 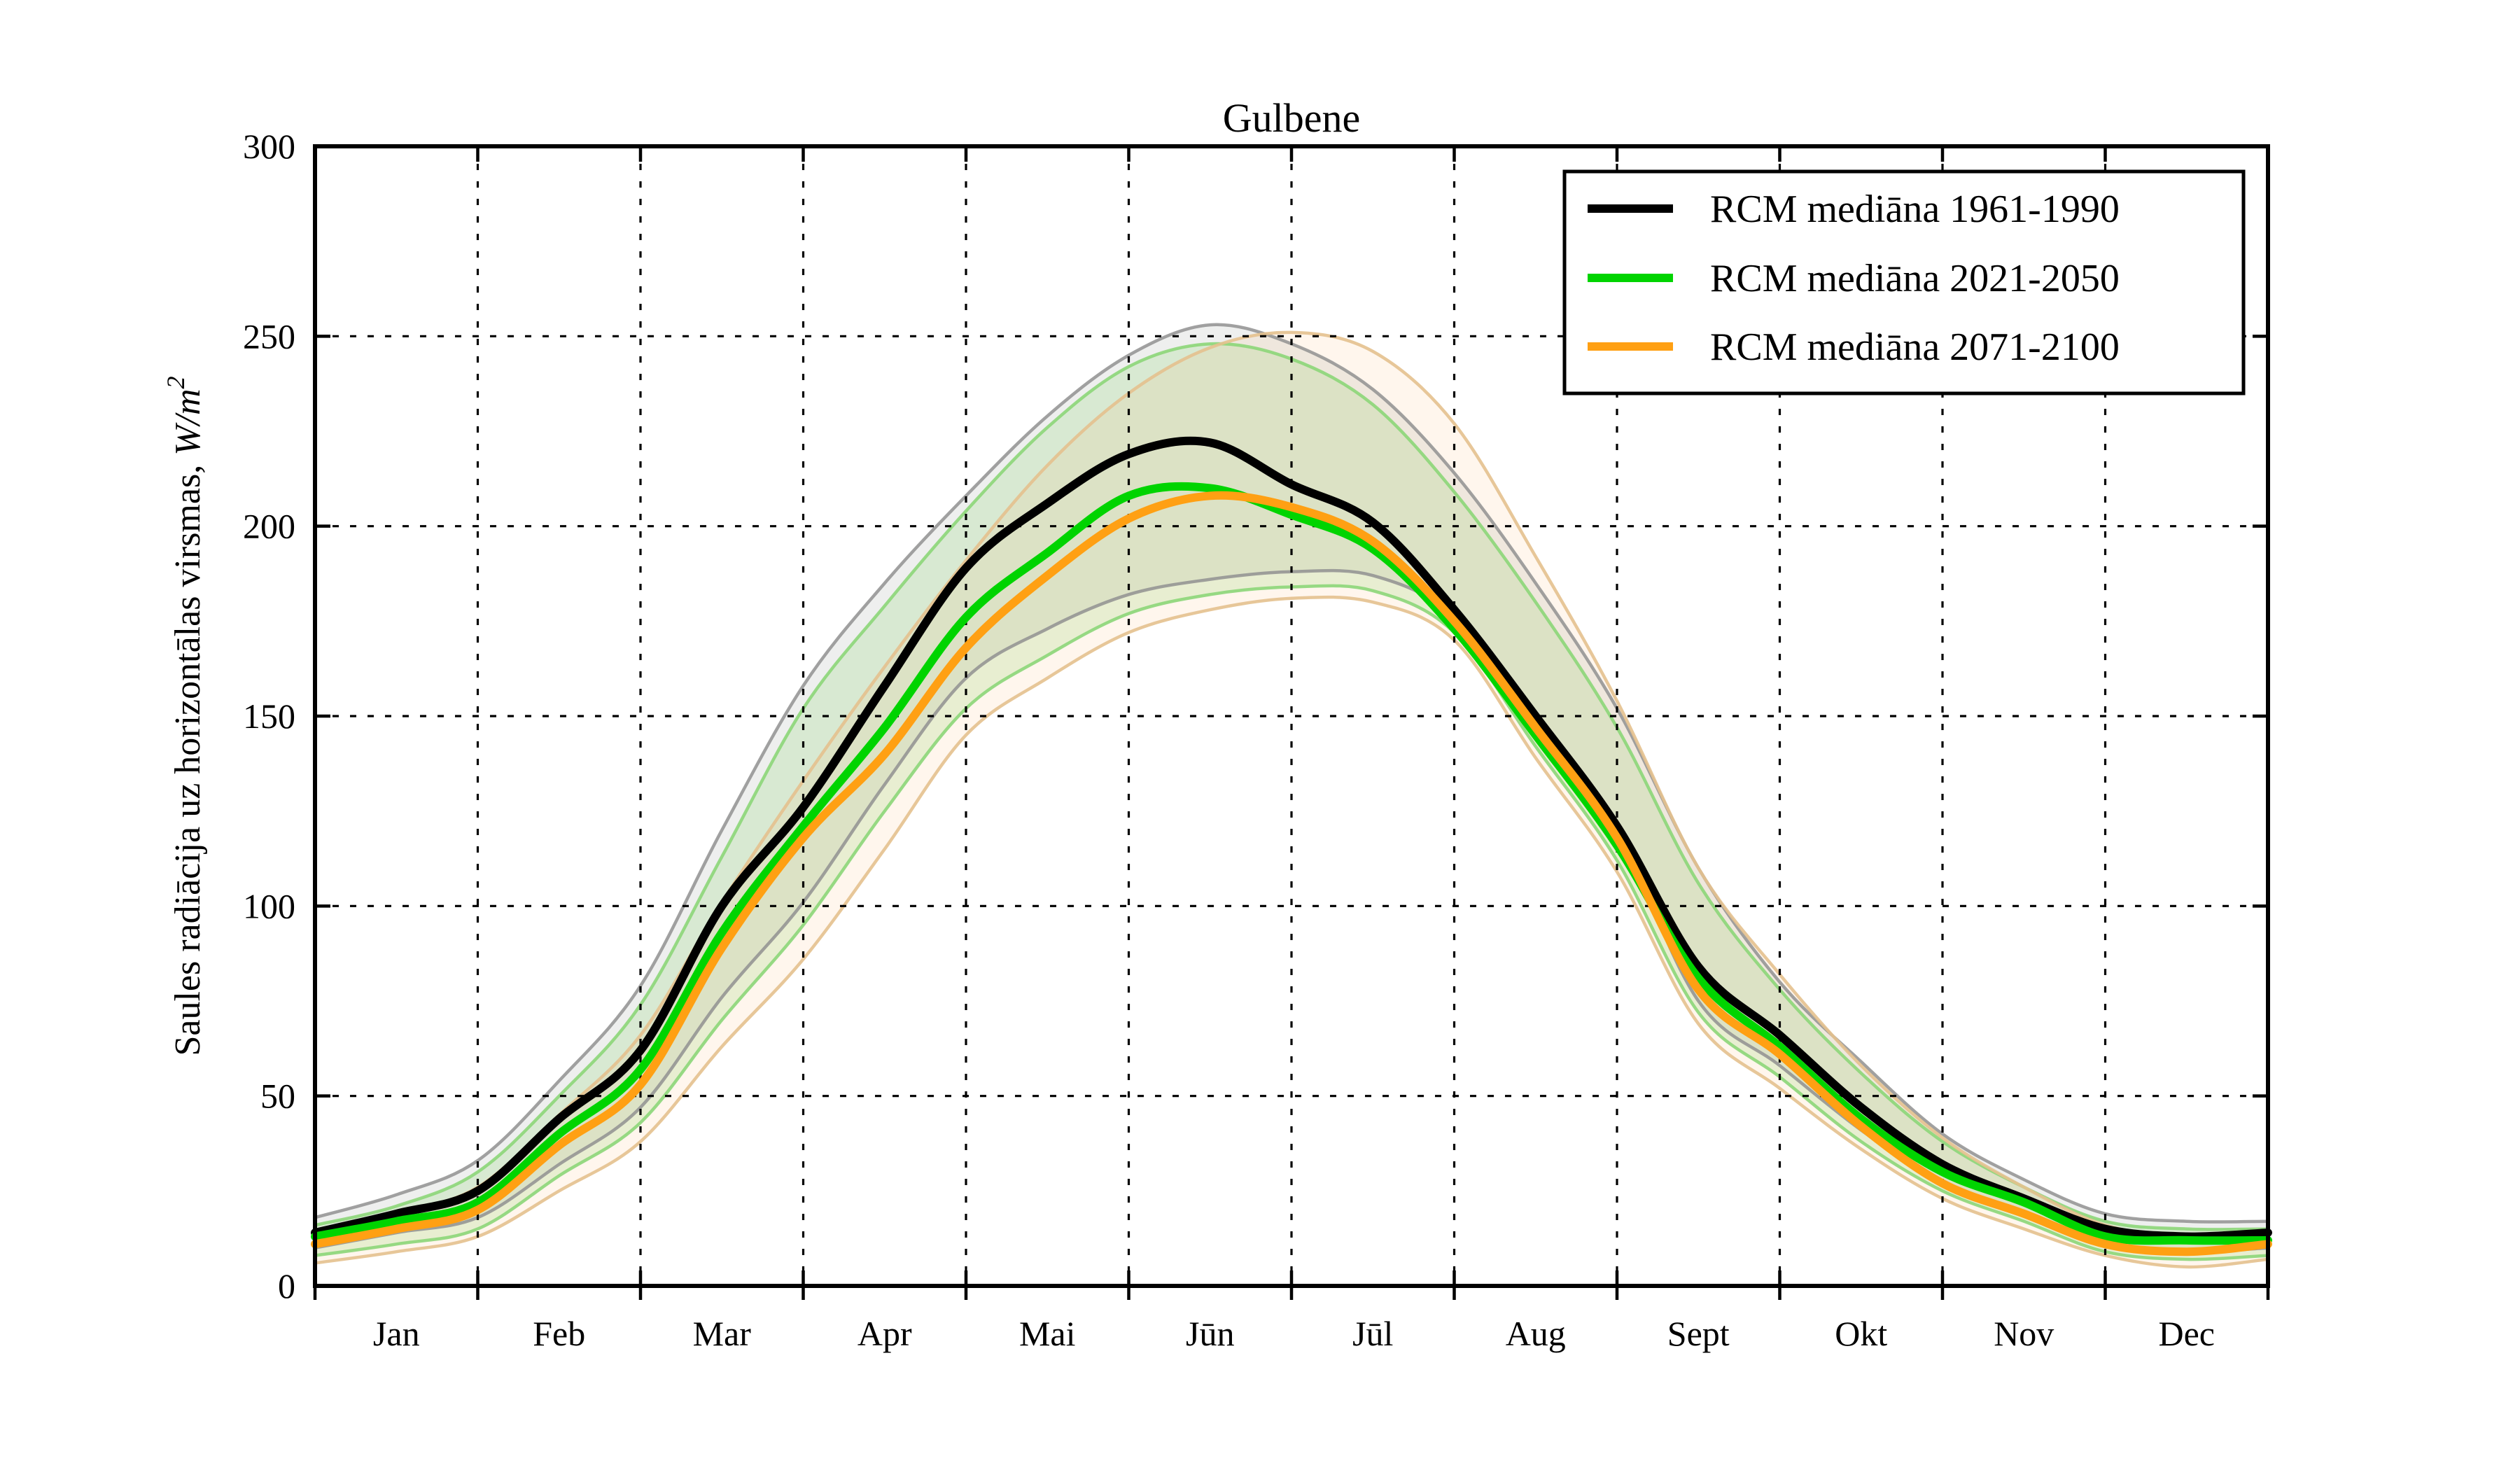 I want to click on legend-item-2: RCM mediāna 2071-2100, so click(x=1854, y=347).